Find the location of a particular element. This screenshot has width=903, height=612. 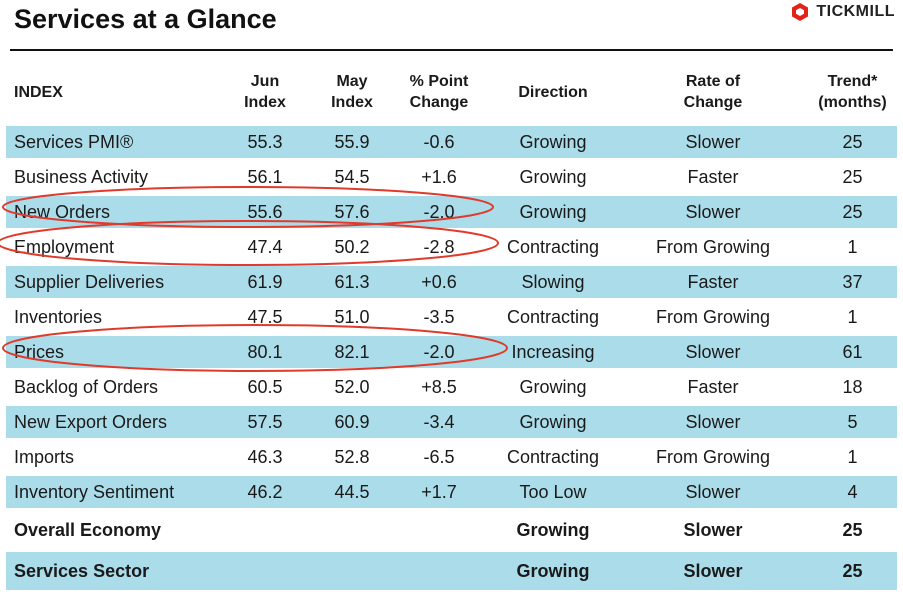

col-header-rate: Rate of Change is located at coordinates (713, 92).